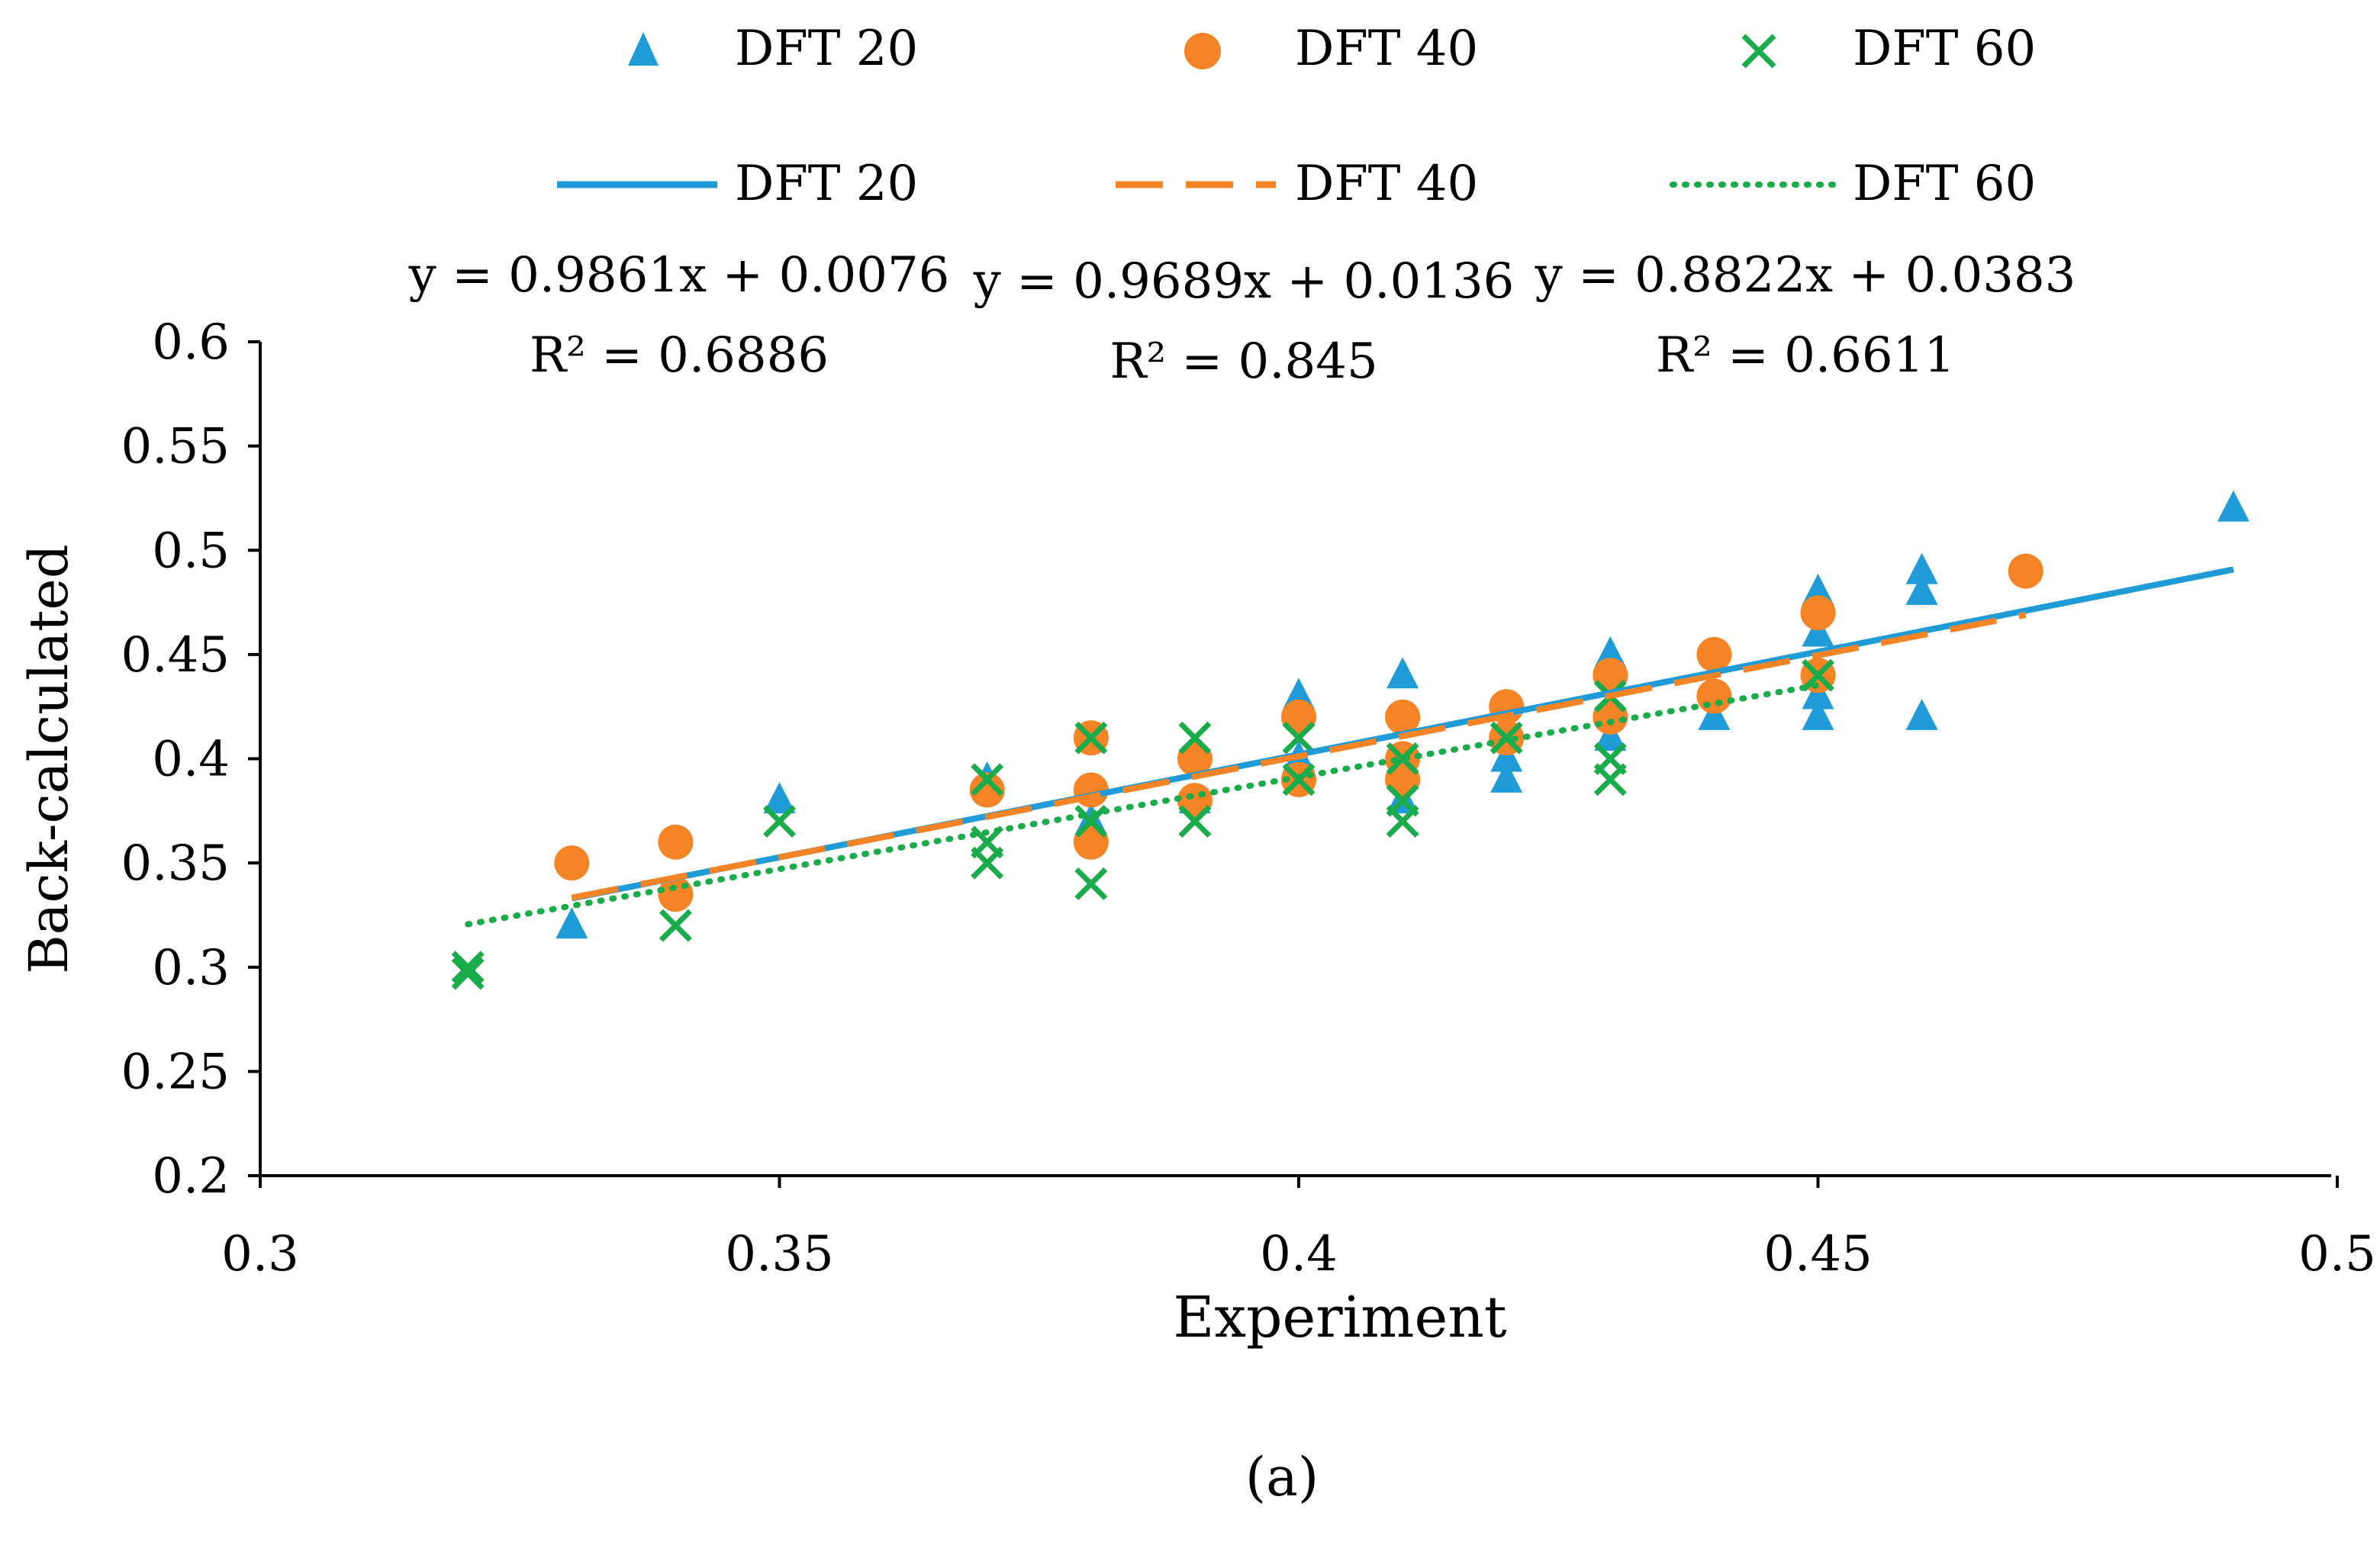  What do you see at coordinates (175, 447) in the screenshot?
I see `y-tick-label-7: 0.55` at bounding box center [175, 447].